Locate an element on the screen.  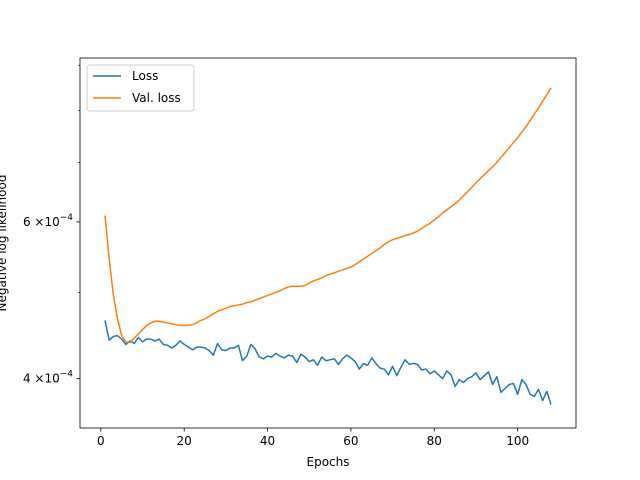
x-tick-label: 0 is located at coordinates (101, 441).